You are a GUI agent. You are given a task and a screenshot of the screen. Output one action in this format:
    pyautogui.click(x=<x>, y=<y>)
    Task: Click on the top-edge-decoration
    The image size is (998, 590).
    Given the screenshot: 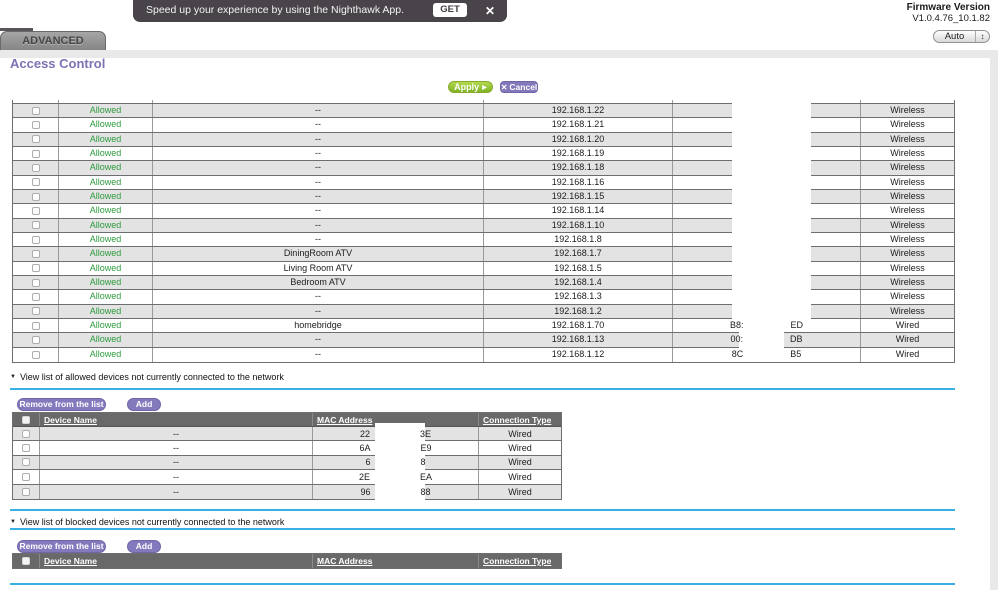 What is the action you would take?
    pyautogui.click(x=16, y=29)
    